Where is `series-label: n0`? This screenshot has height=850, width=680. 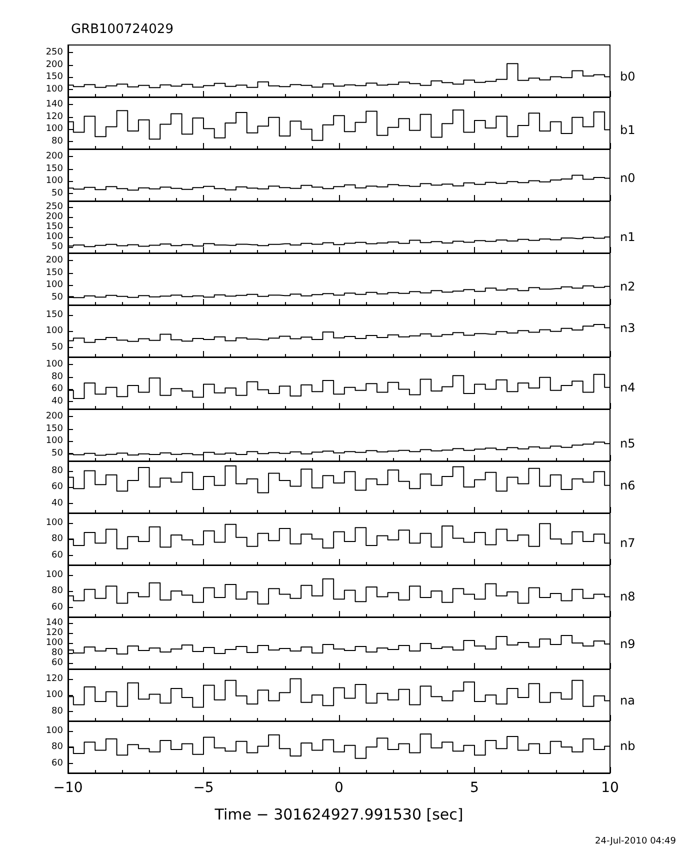 series-label: n0 is located at coordinates (628, 178).